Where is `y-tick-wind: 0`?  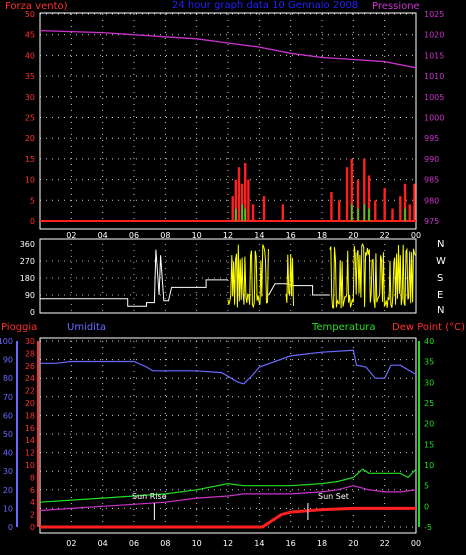
y-tick-wind: 0 is located at coordinates (32, 221).